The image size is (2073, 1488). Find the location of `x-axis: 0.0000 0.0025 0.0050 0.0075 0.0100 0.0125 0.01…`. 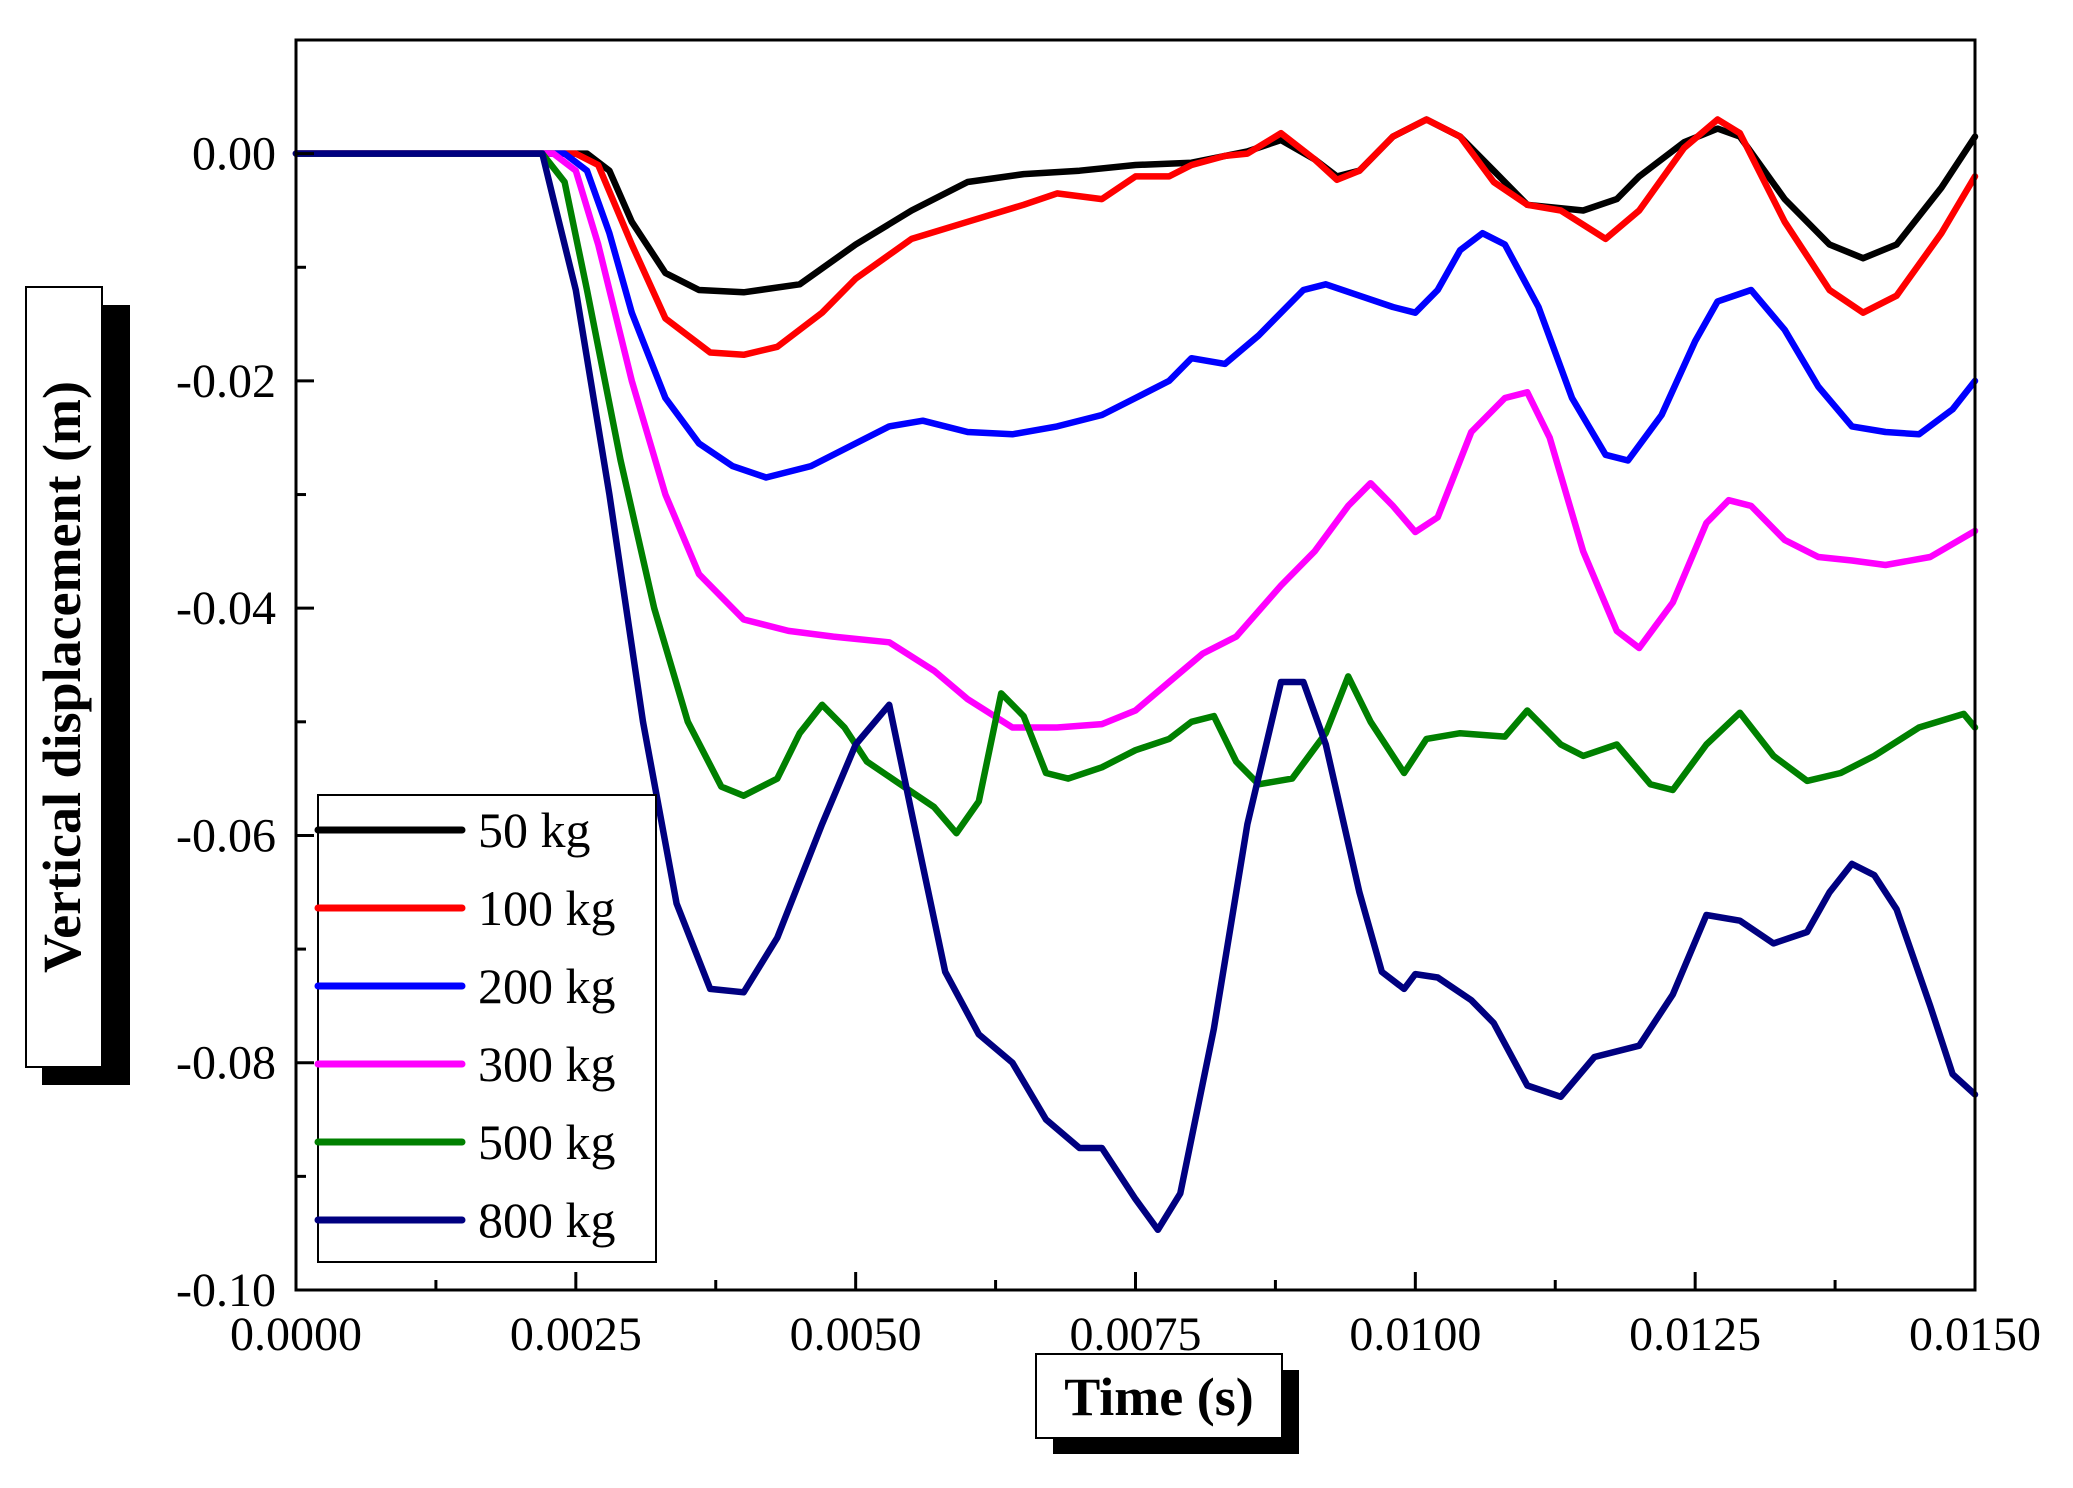

x-axis: 0.0000 0.0025 0.0050 0.0075 0.0100 0.0125 0.01… is located at coordinates (1135, 1316).